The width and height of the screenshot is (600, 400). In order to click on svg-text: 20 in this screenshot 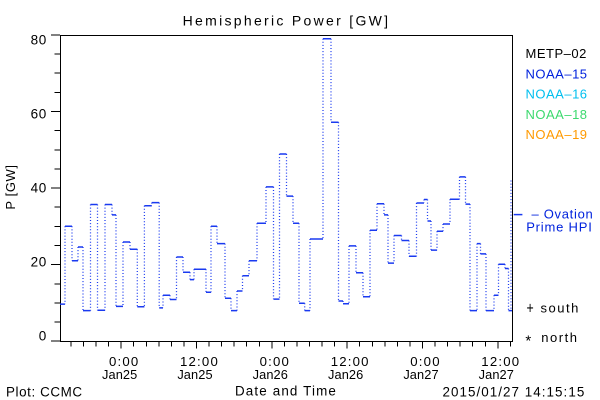, I will do `click(39, 262)`.